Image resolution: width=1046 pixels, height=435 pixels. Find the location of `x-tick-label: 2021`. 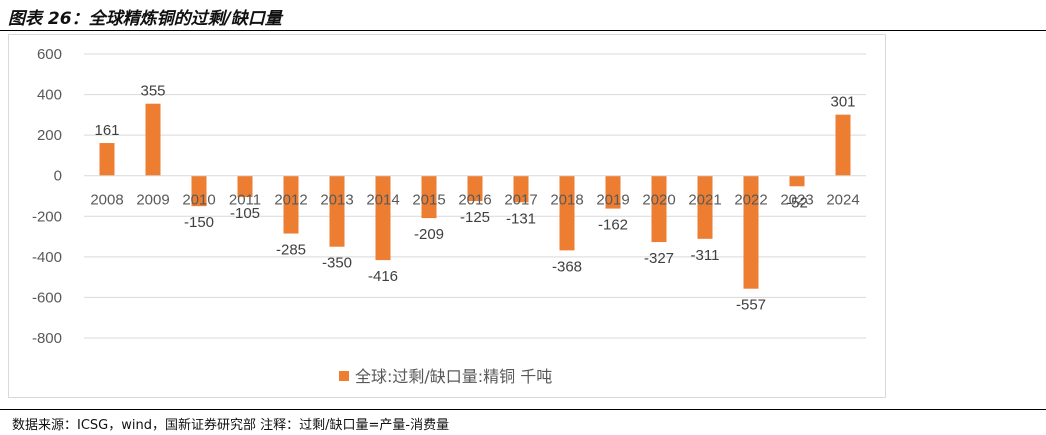

x-tick-label: 2021 is located at coordinates (704, 200).